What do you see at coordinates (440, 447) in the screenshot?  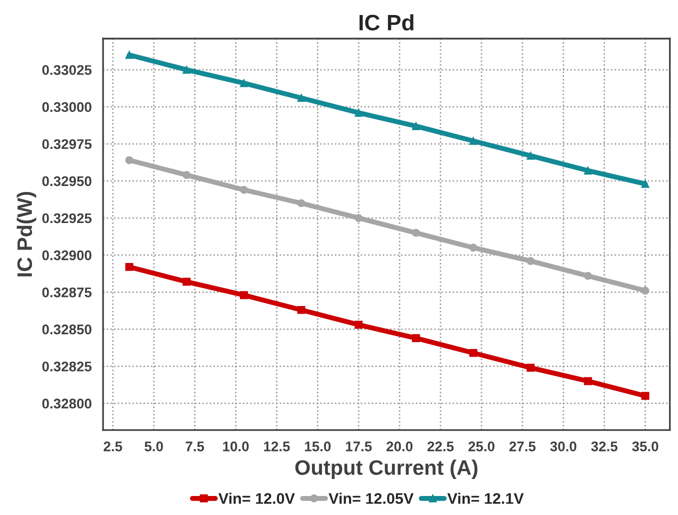 I see `x-tick-label: 22.5` at bounding box center [440, 447].